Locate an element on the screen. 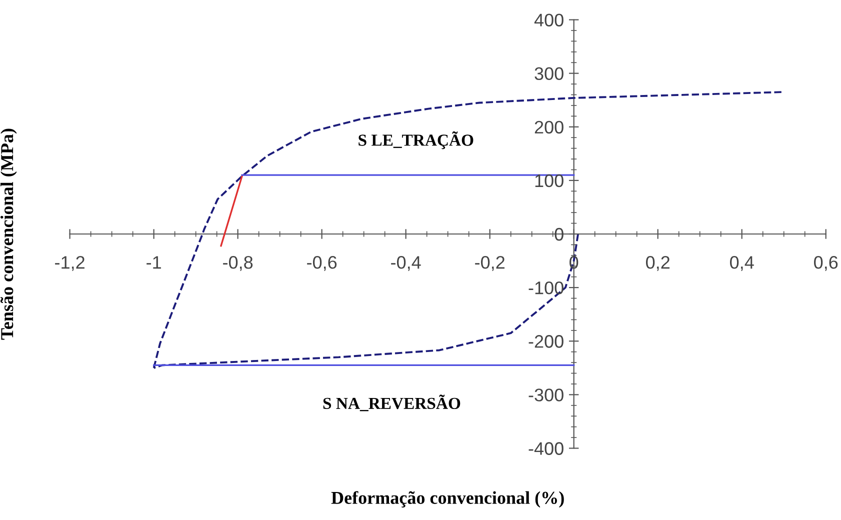  y-tick-label: 400 is located at coordinates (549, 20).